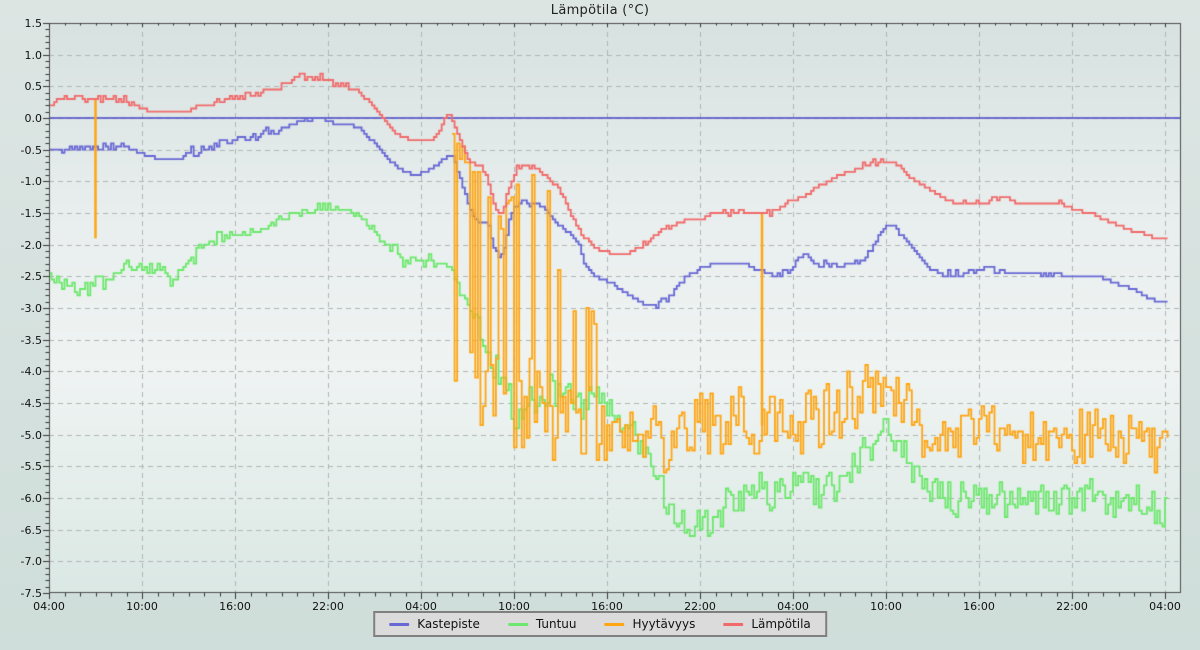  What do you see at coordinates (31, 340) in the screenshot?
I see `y-tick-label: -3.5` at bounding box center [31, 340].